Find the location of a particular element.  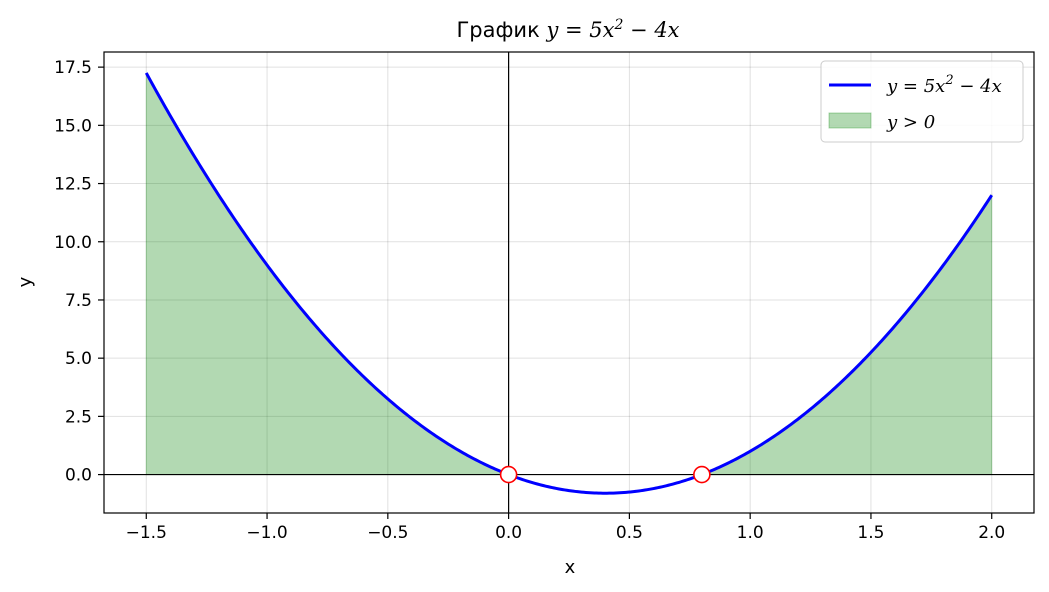

y-tick-label: 15.0 is located at coordinates (73, 126).